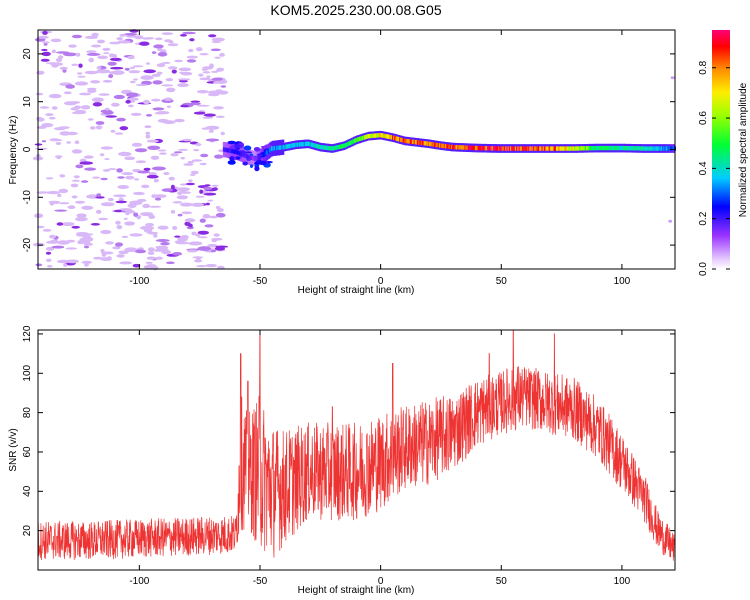  What do you see at coordinates (27, 531) in the screenshot?
I see `y-tick-label: 20` at bounding box center [27, 531].